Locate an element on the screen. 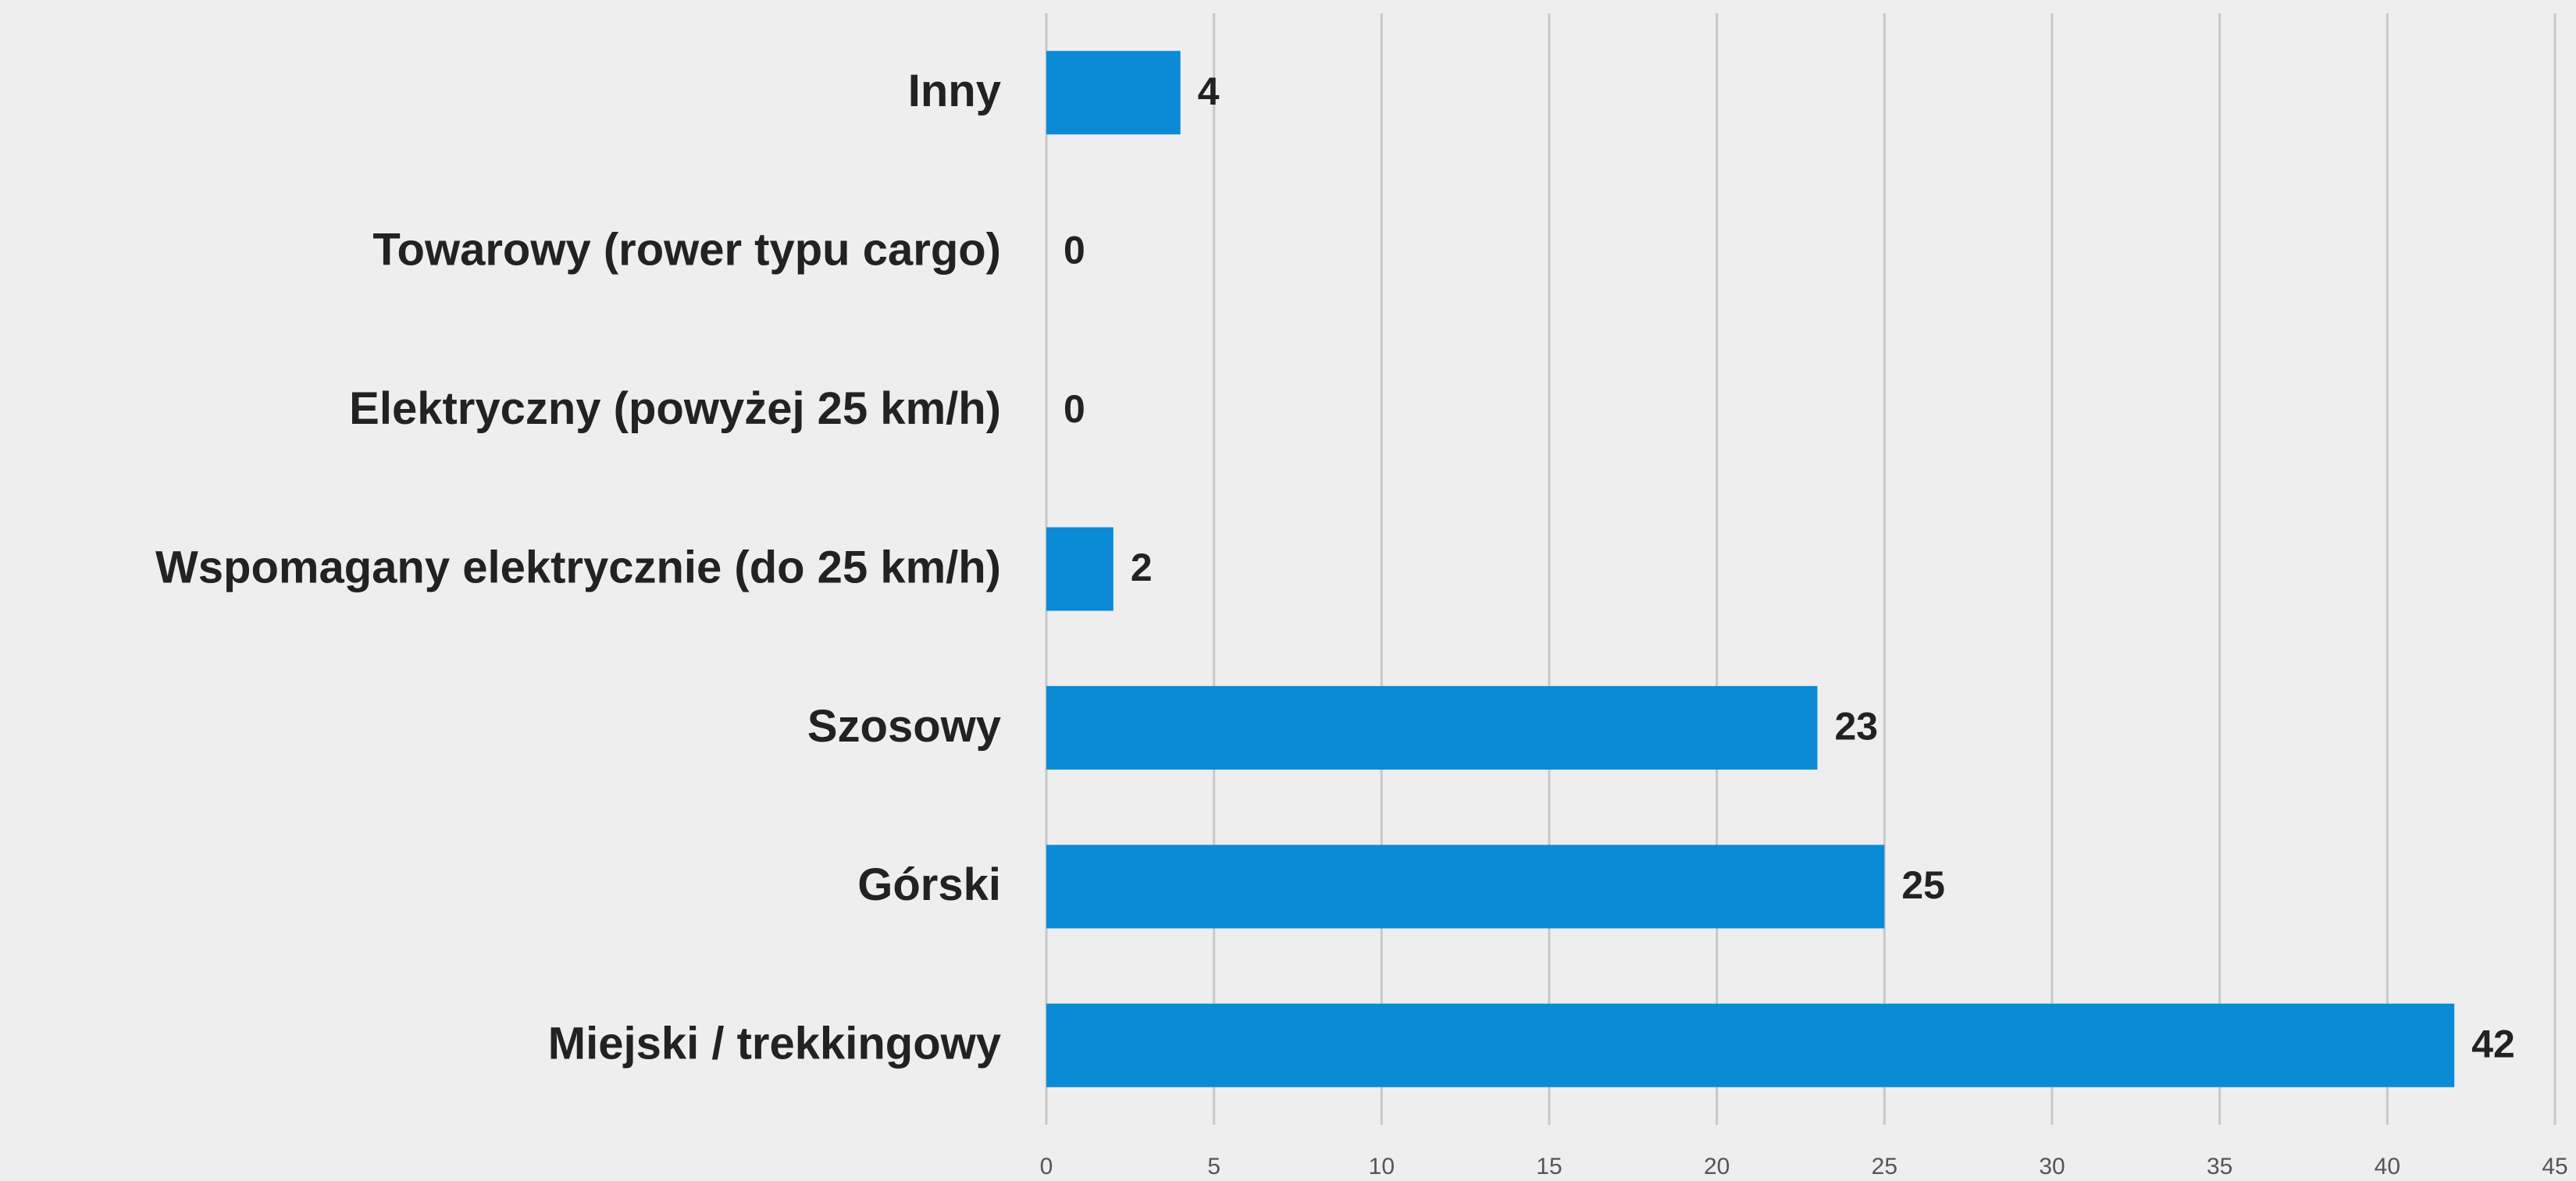 Image resolution: width=2576 pixels, height=1181 pixels. x-tick-label: 25 is located at coordinates (1884, 1166).